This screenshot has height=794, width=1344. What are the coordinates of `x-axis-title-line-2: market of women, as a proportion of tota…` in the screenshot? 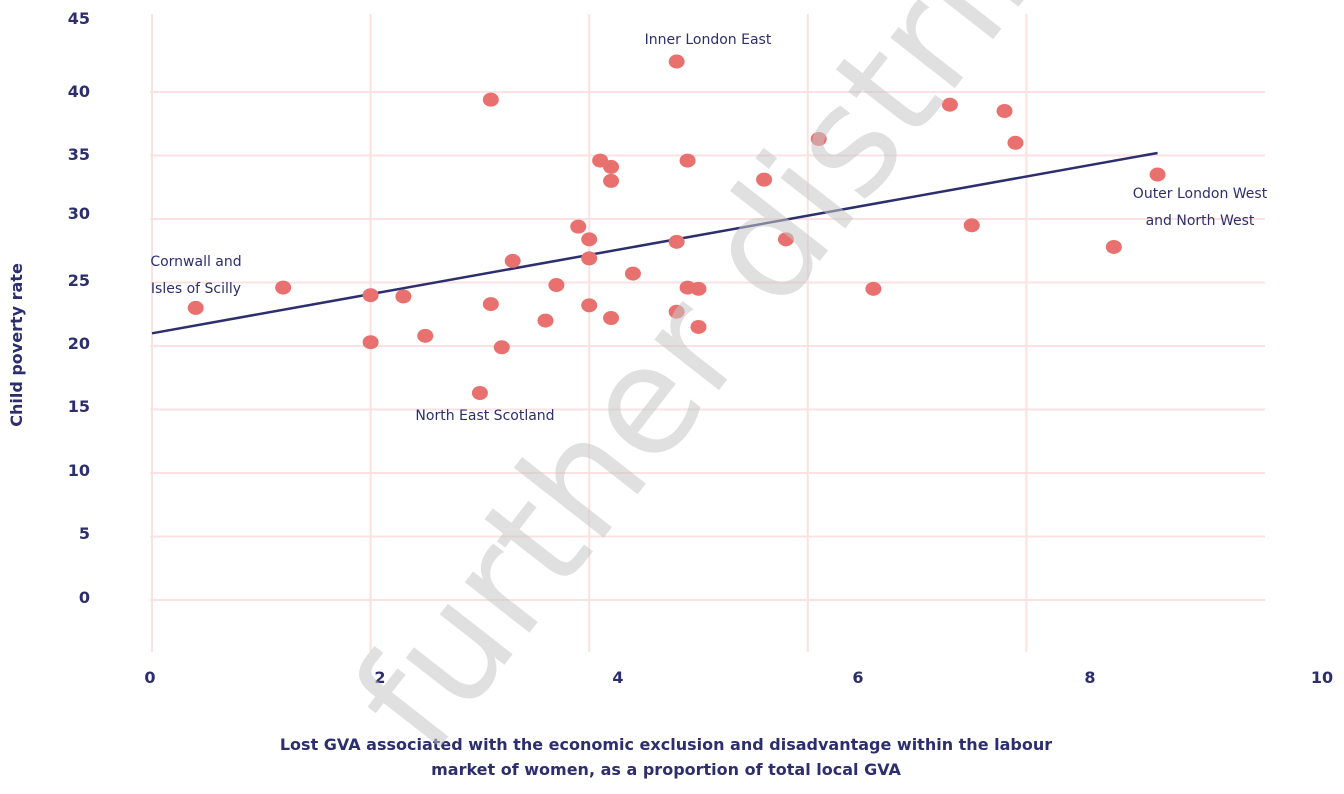 It's located at (666, 769).